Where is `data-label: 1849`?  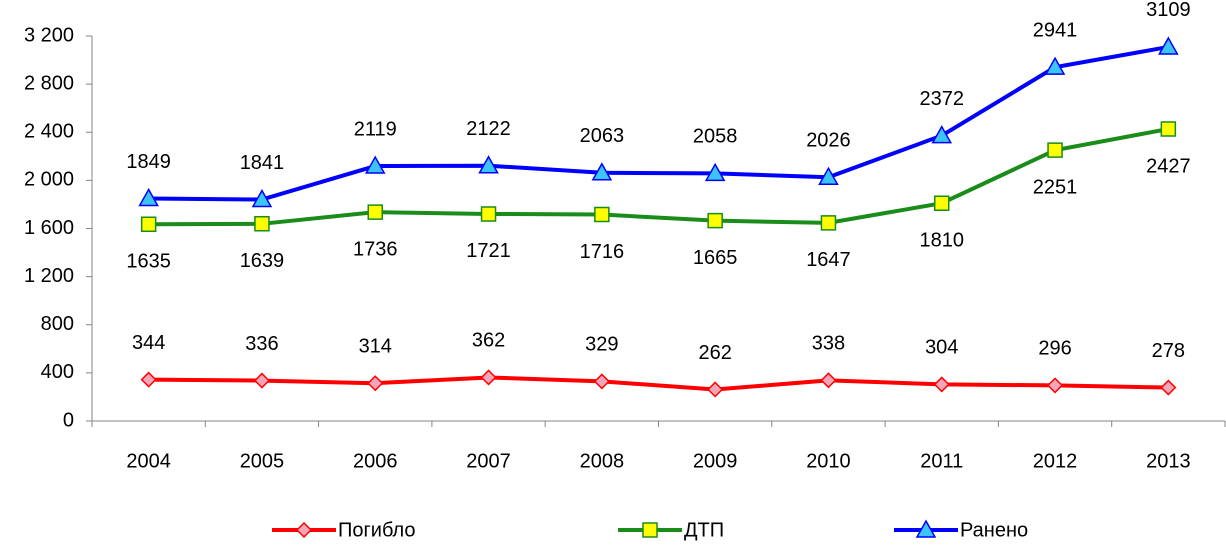
data-label: 1849 is located at coordinates (148, 162).